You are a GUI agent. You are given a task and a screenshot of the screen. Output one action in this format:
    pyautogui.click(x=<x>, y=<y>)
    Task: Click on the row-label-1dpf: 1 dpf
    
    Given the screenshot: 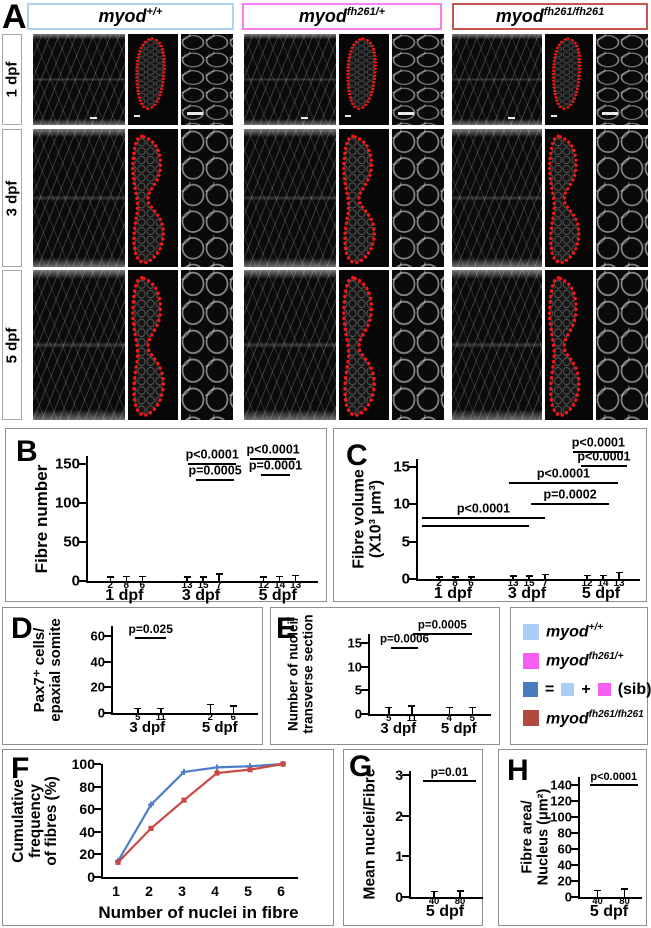 What is the action you would take?
    pyautogui.click(x=12, y=79)
    